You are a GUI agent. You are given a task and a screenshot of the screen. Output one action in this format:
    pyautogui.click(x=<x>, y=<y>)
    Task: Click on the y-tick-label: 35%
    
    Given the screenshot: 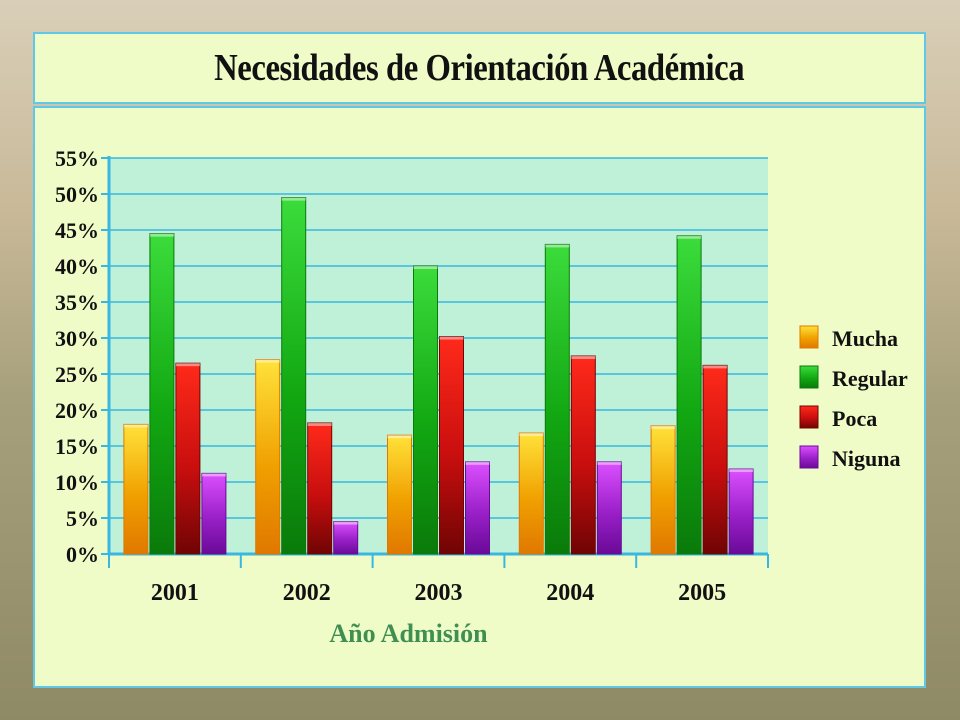 What is the action you would take?
    pyautogui.click(x=77, y=302)
    